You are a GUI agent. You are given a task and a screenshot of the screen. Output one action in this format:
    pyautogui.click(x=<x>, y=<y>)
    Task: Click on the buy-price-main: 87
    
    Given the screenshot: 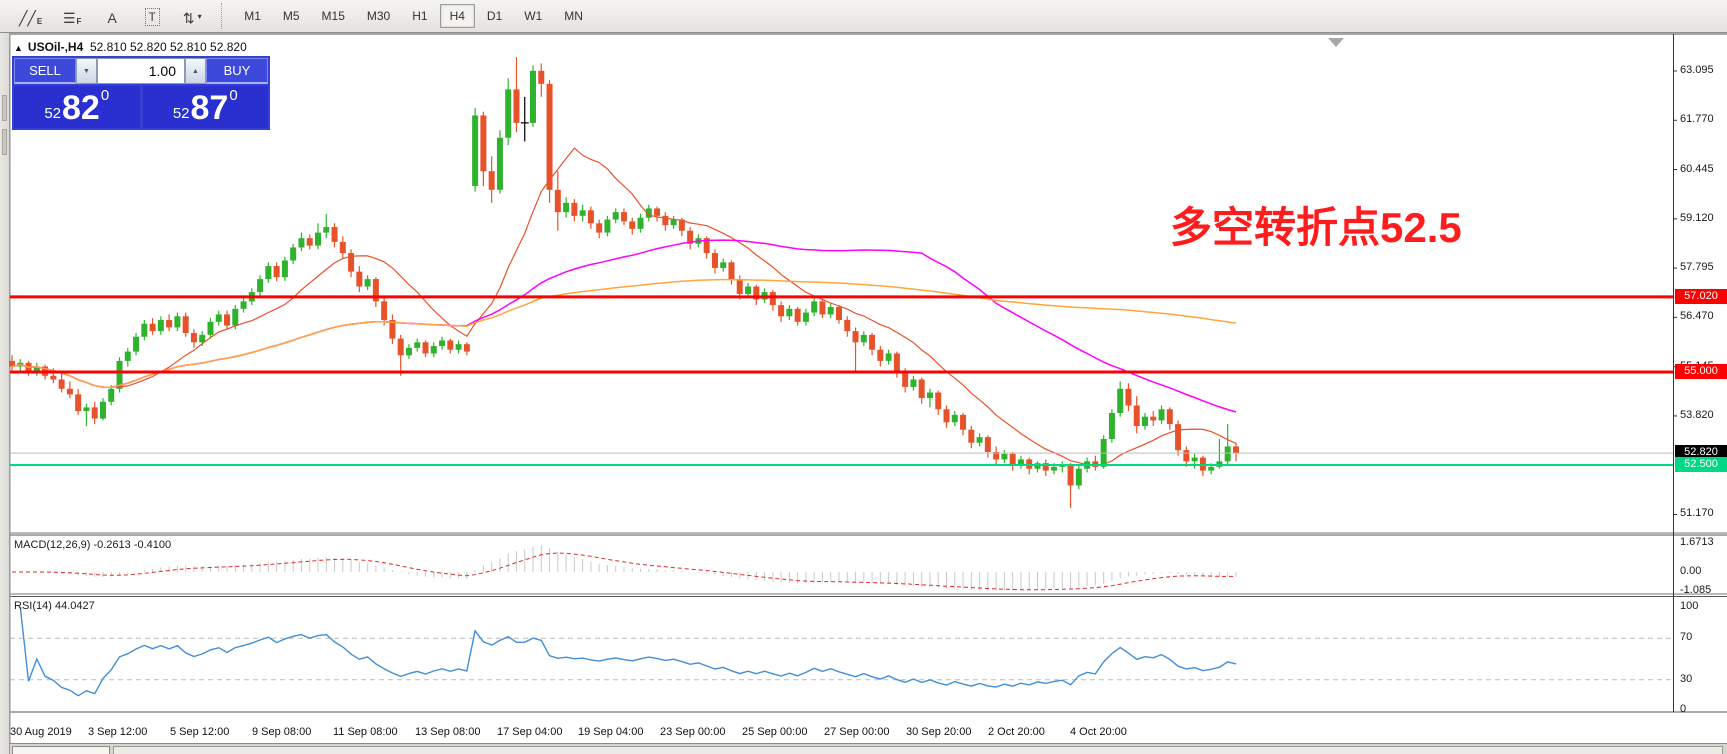 What is the action you would take?
    pyautogui.click(x=209, y=108)
    